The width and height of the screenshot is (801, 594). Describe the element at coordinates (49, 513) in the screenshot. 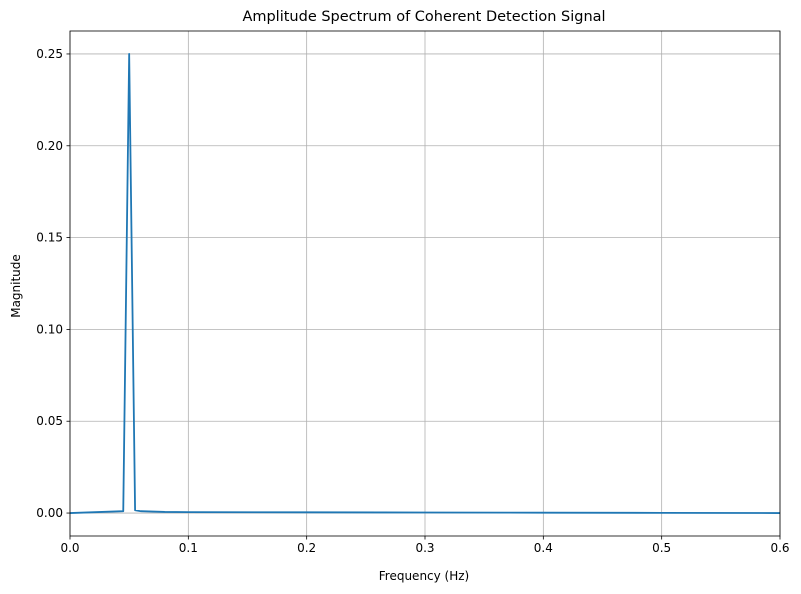

I see `y-tick-label: 0.00` at that location.